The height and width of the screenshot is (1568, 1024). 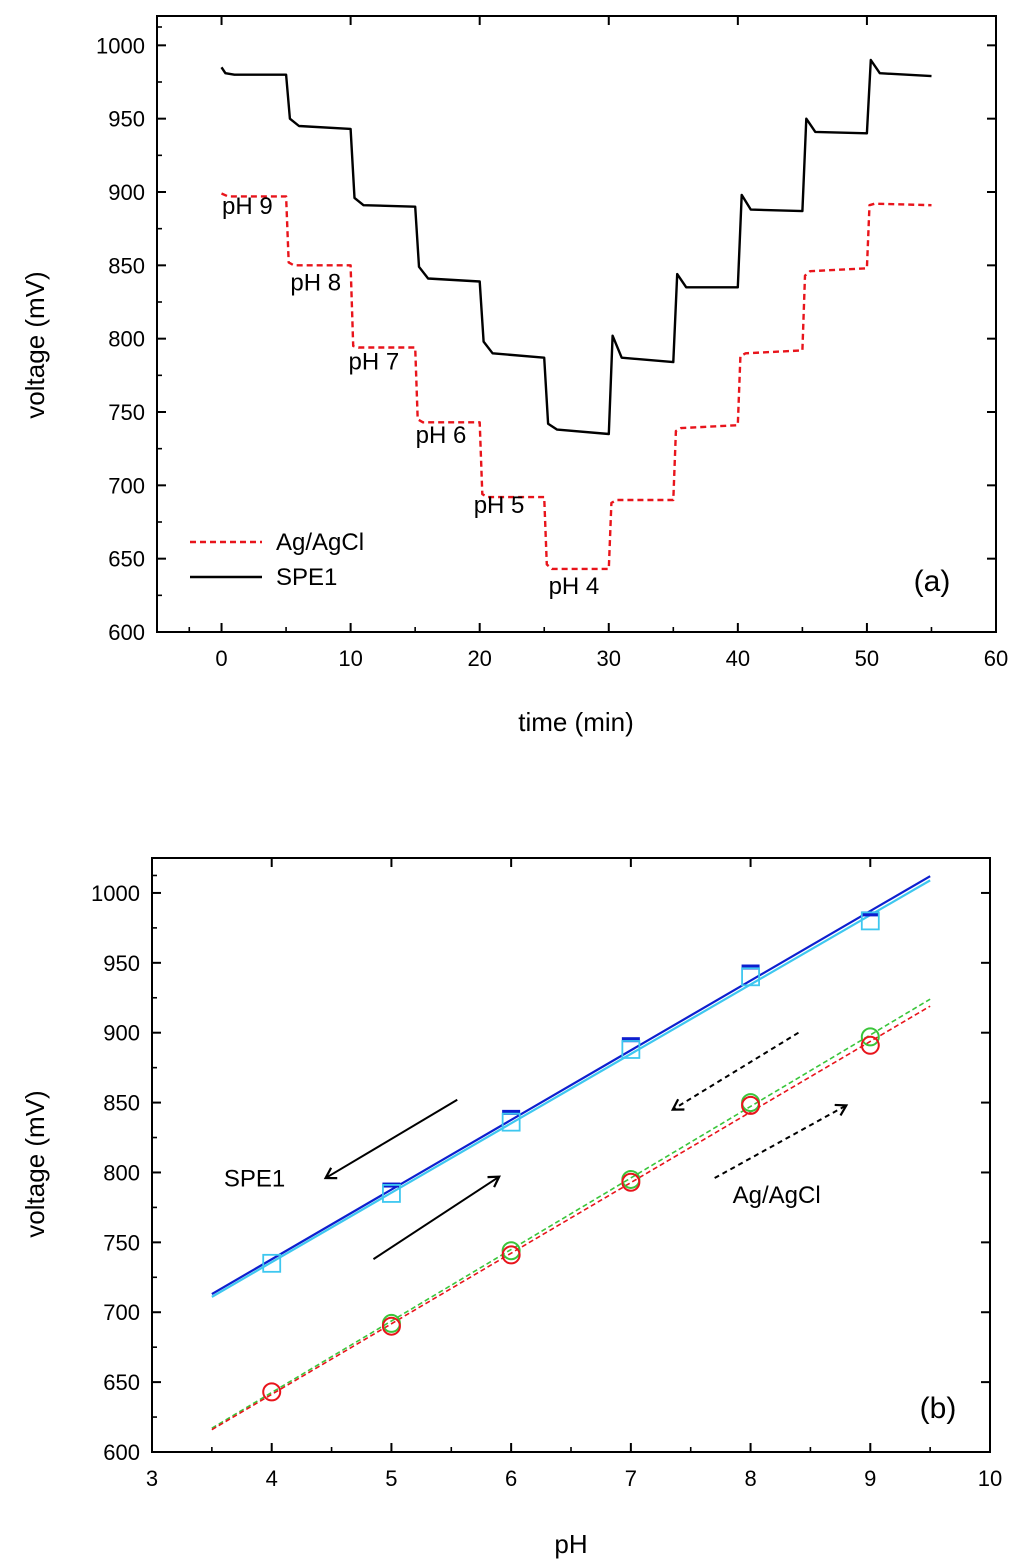 I want to click on panel-b-x-tick-label: 7, so click(x=631, y=1478).